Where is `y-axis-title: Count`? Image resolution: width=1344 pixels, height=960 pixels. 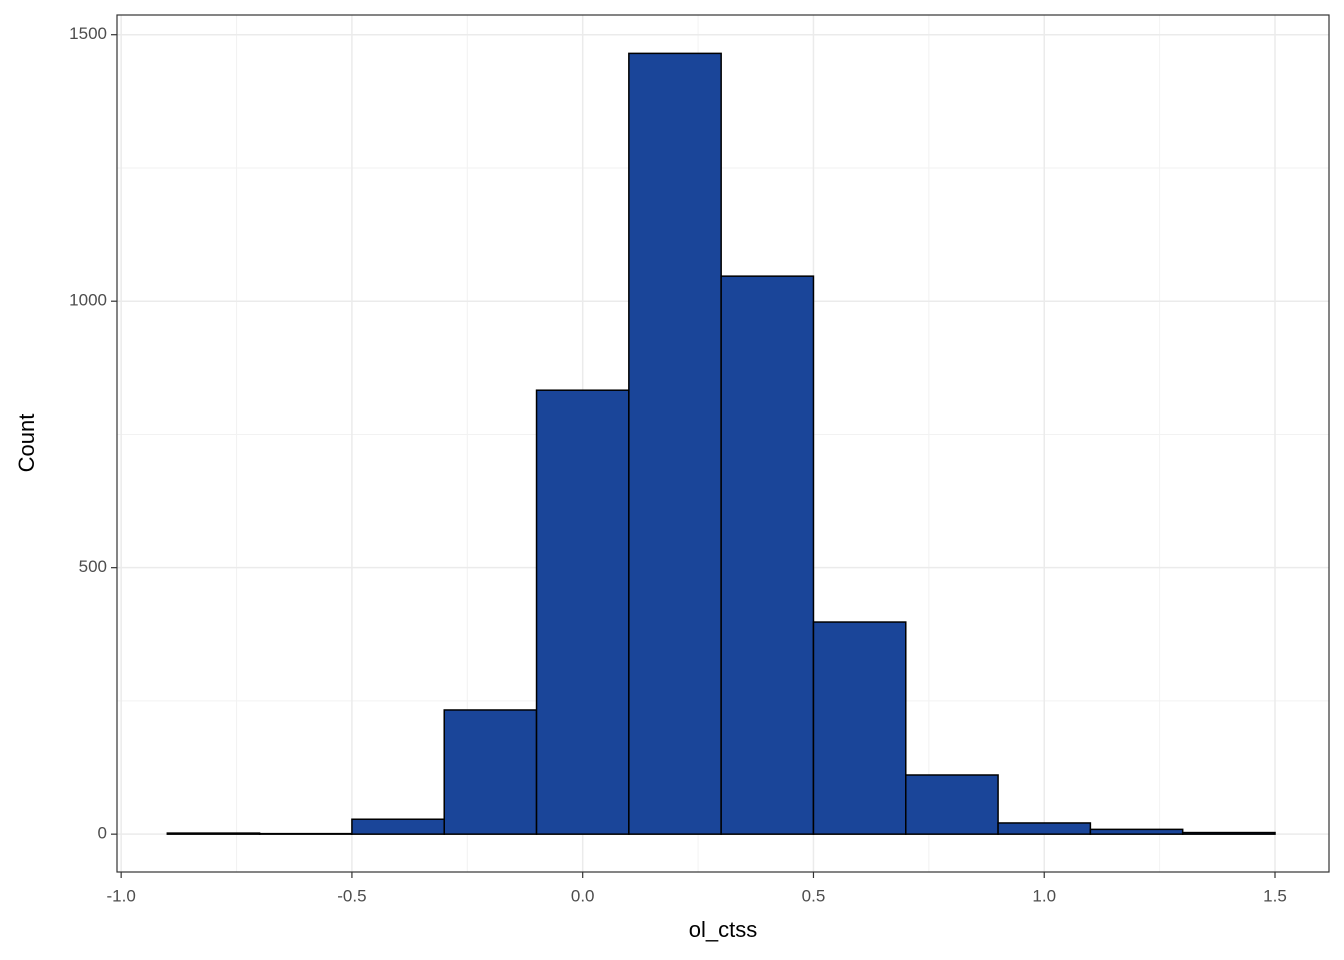 y-axis-title: Count is located at coordinates (26, 443).